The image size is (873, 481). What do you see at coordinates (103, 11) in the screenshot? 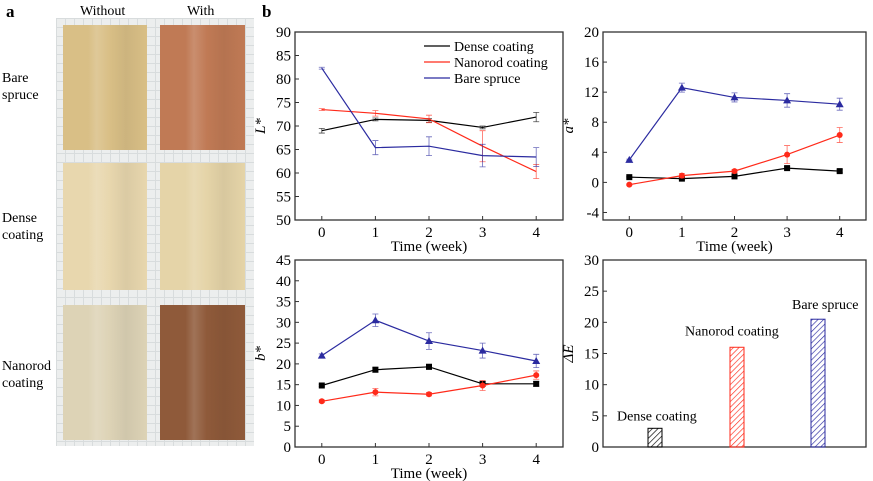
I see `column-header-without: Without` at bounding box center [103, 11].